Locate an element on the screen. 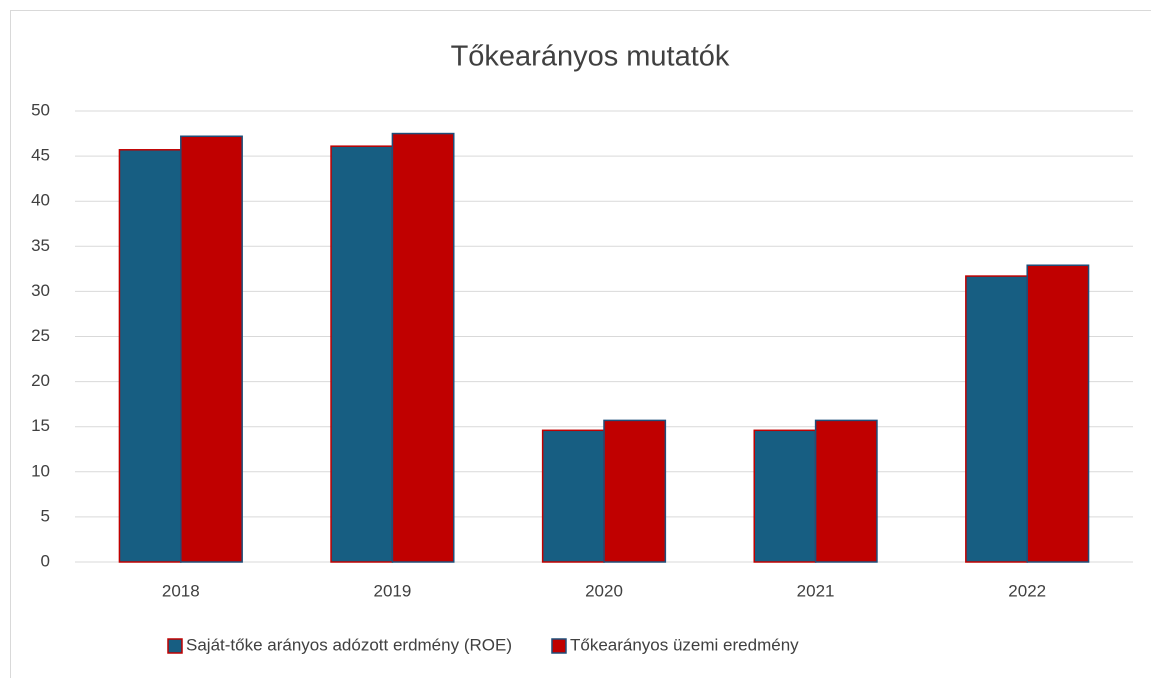  x-tick-label: 2019 is located at coordinates (392, 590).